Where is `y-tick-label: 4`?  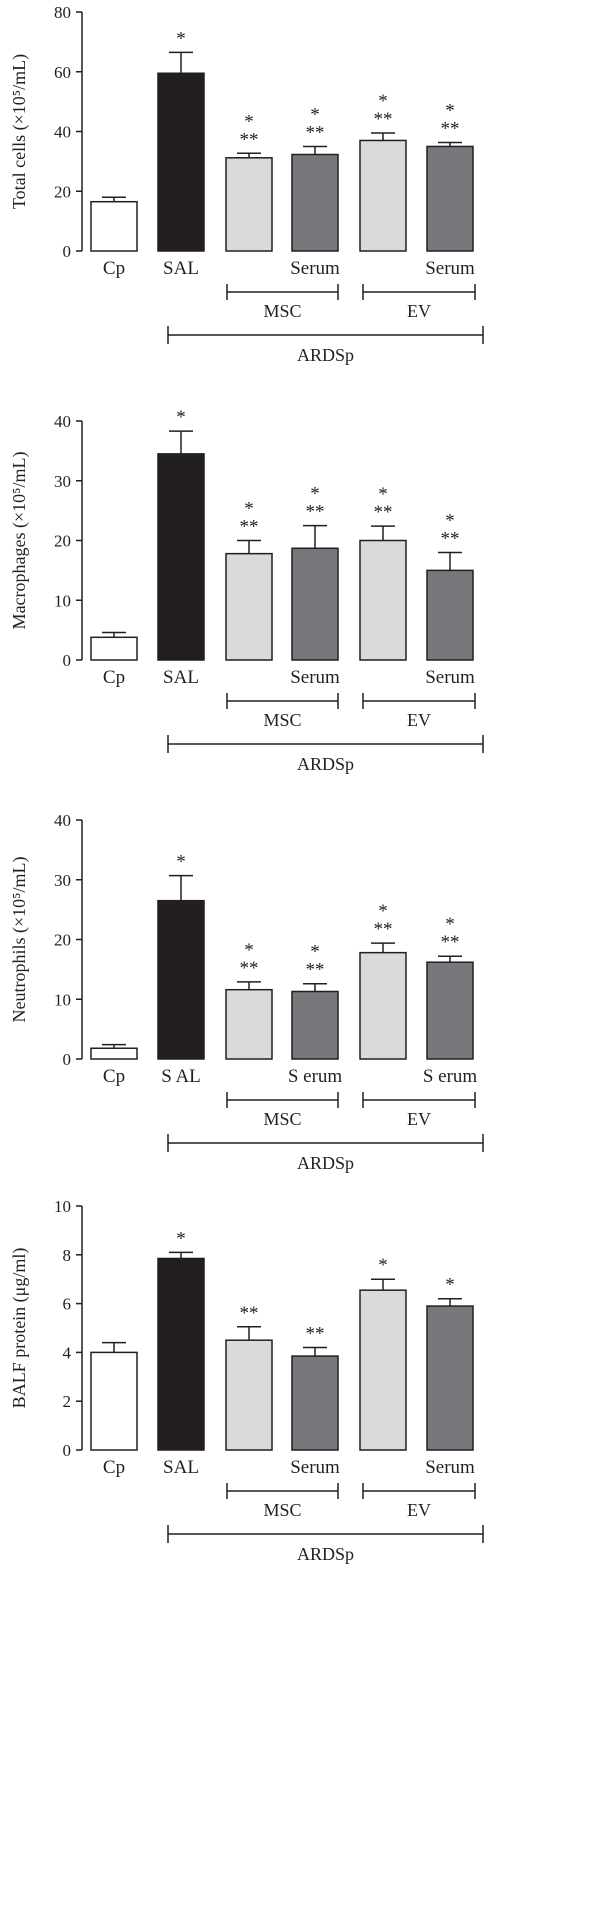
y-tick-label: 4 is located at coordinates (67, 1352).